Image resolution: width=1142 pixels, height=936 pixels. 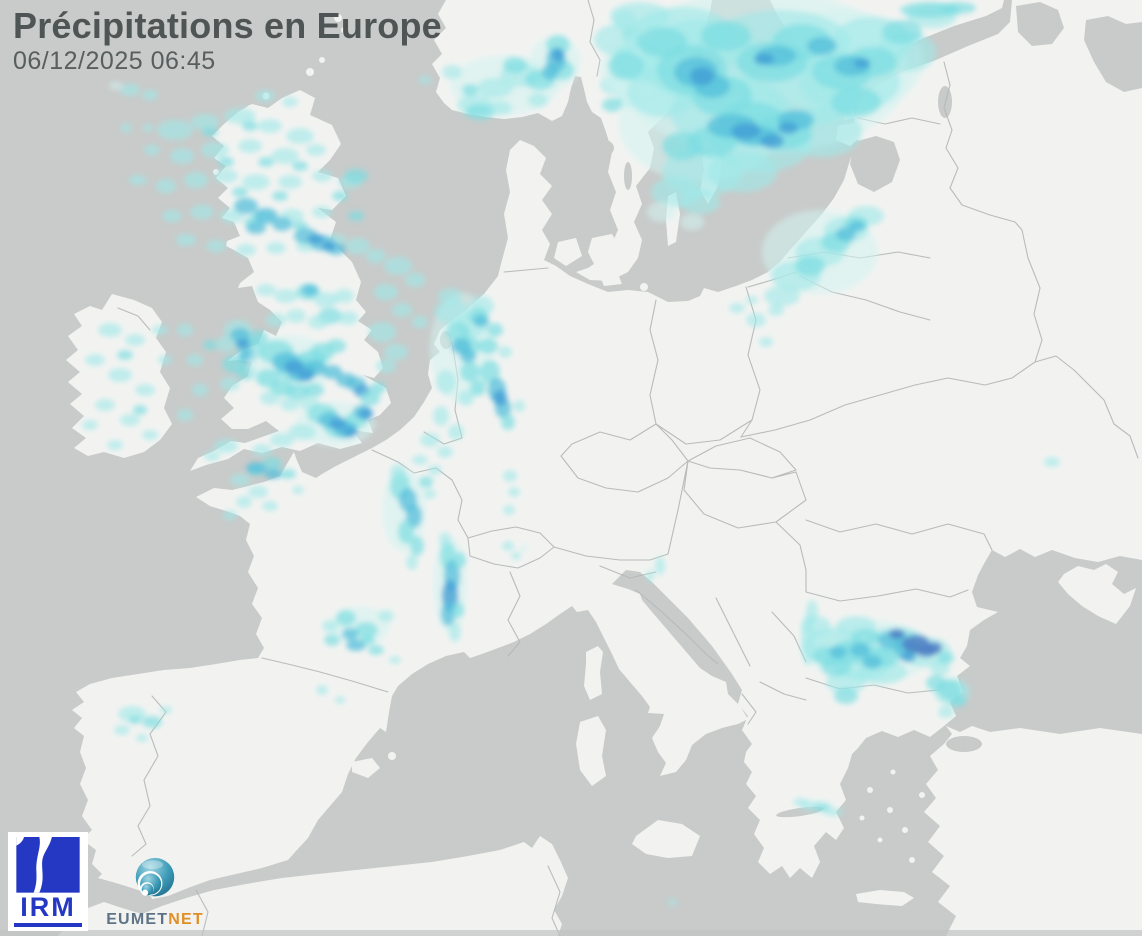 I want to click on land-crete, so click(x=885, y=898).